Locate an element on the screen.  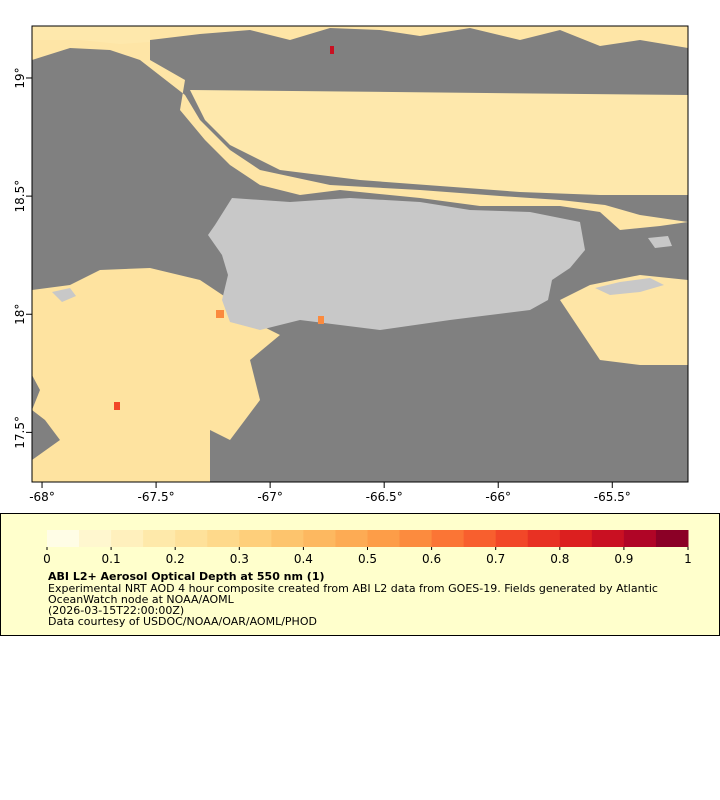
x-tick-label: -66° is located at coordinates (498, 497).